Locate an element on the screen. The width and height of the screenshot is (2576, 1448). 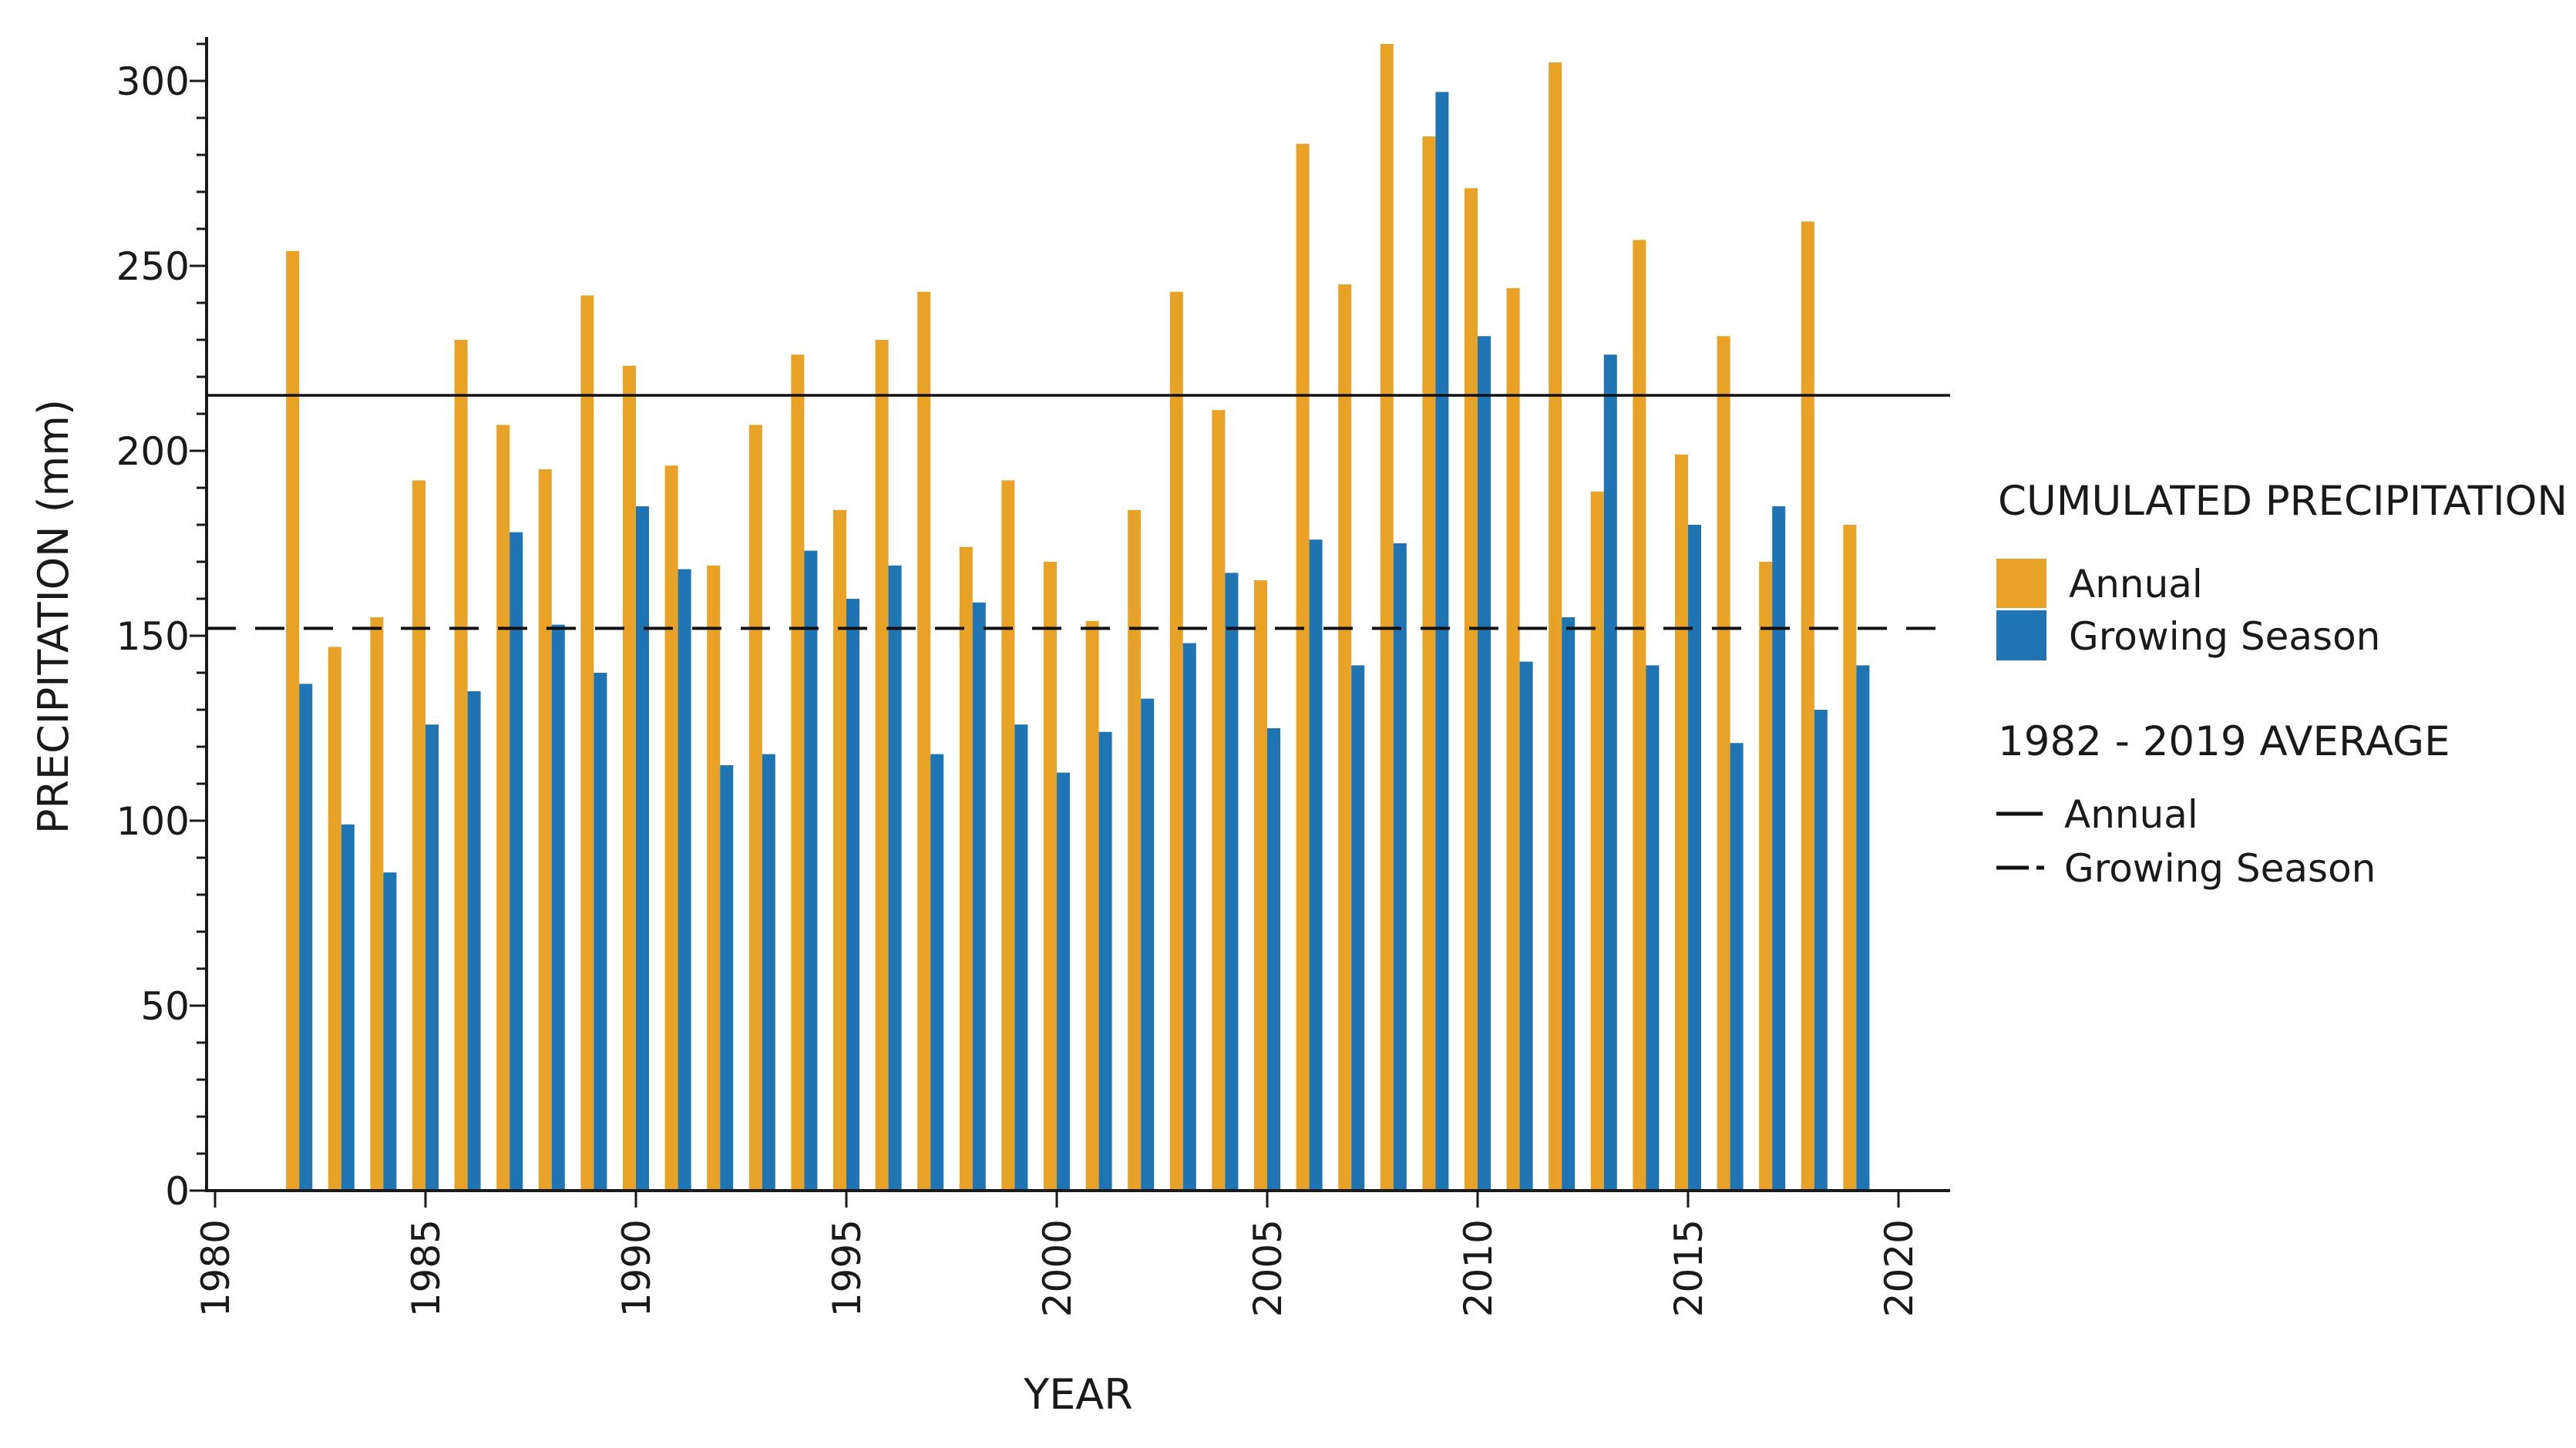
bar-growing-season-2005 is located at coordinates (1273, 959).